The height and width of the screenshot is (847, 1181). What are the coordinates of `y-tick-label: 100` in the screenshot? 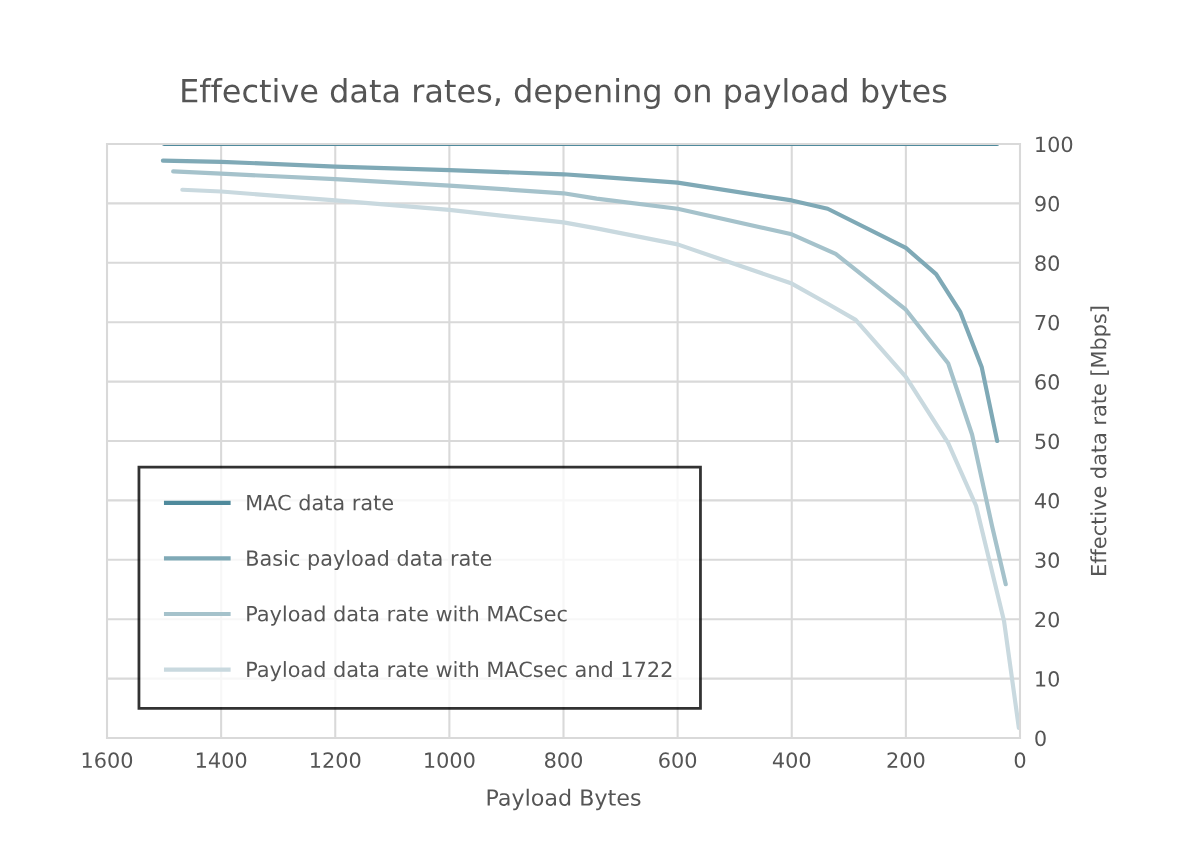 It's located at (1054, 144).